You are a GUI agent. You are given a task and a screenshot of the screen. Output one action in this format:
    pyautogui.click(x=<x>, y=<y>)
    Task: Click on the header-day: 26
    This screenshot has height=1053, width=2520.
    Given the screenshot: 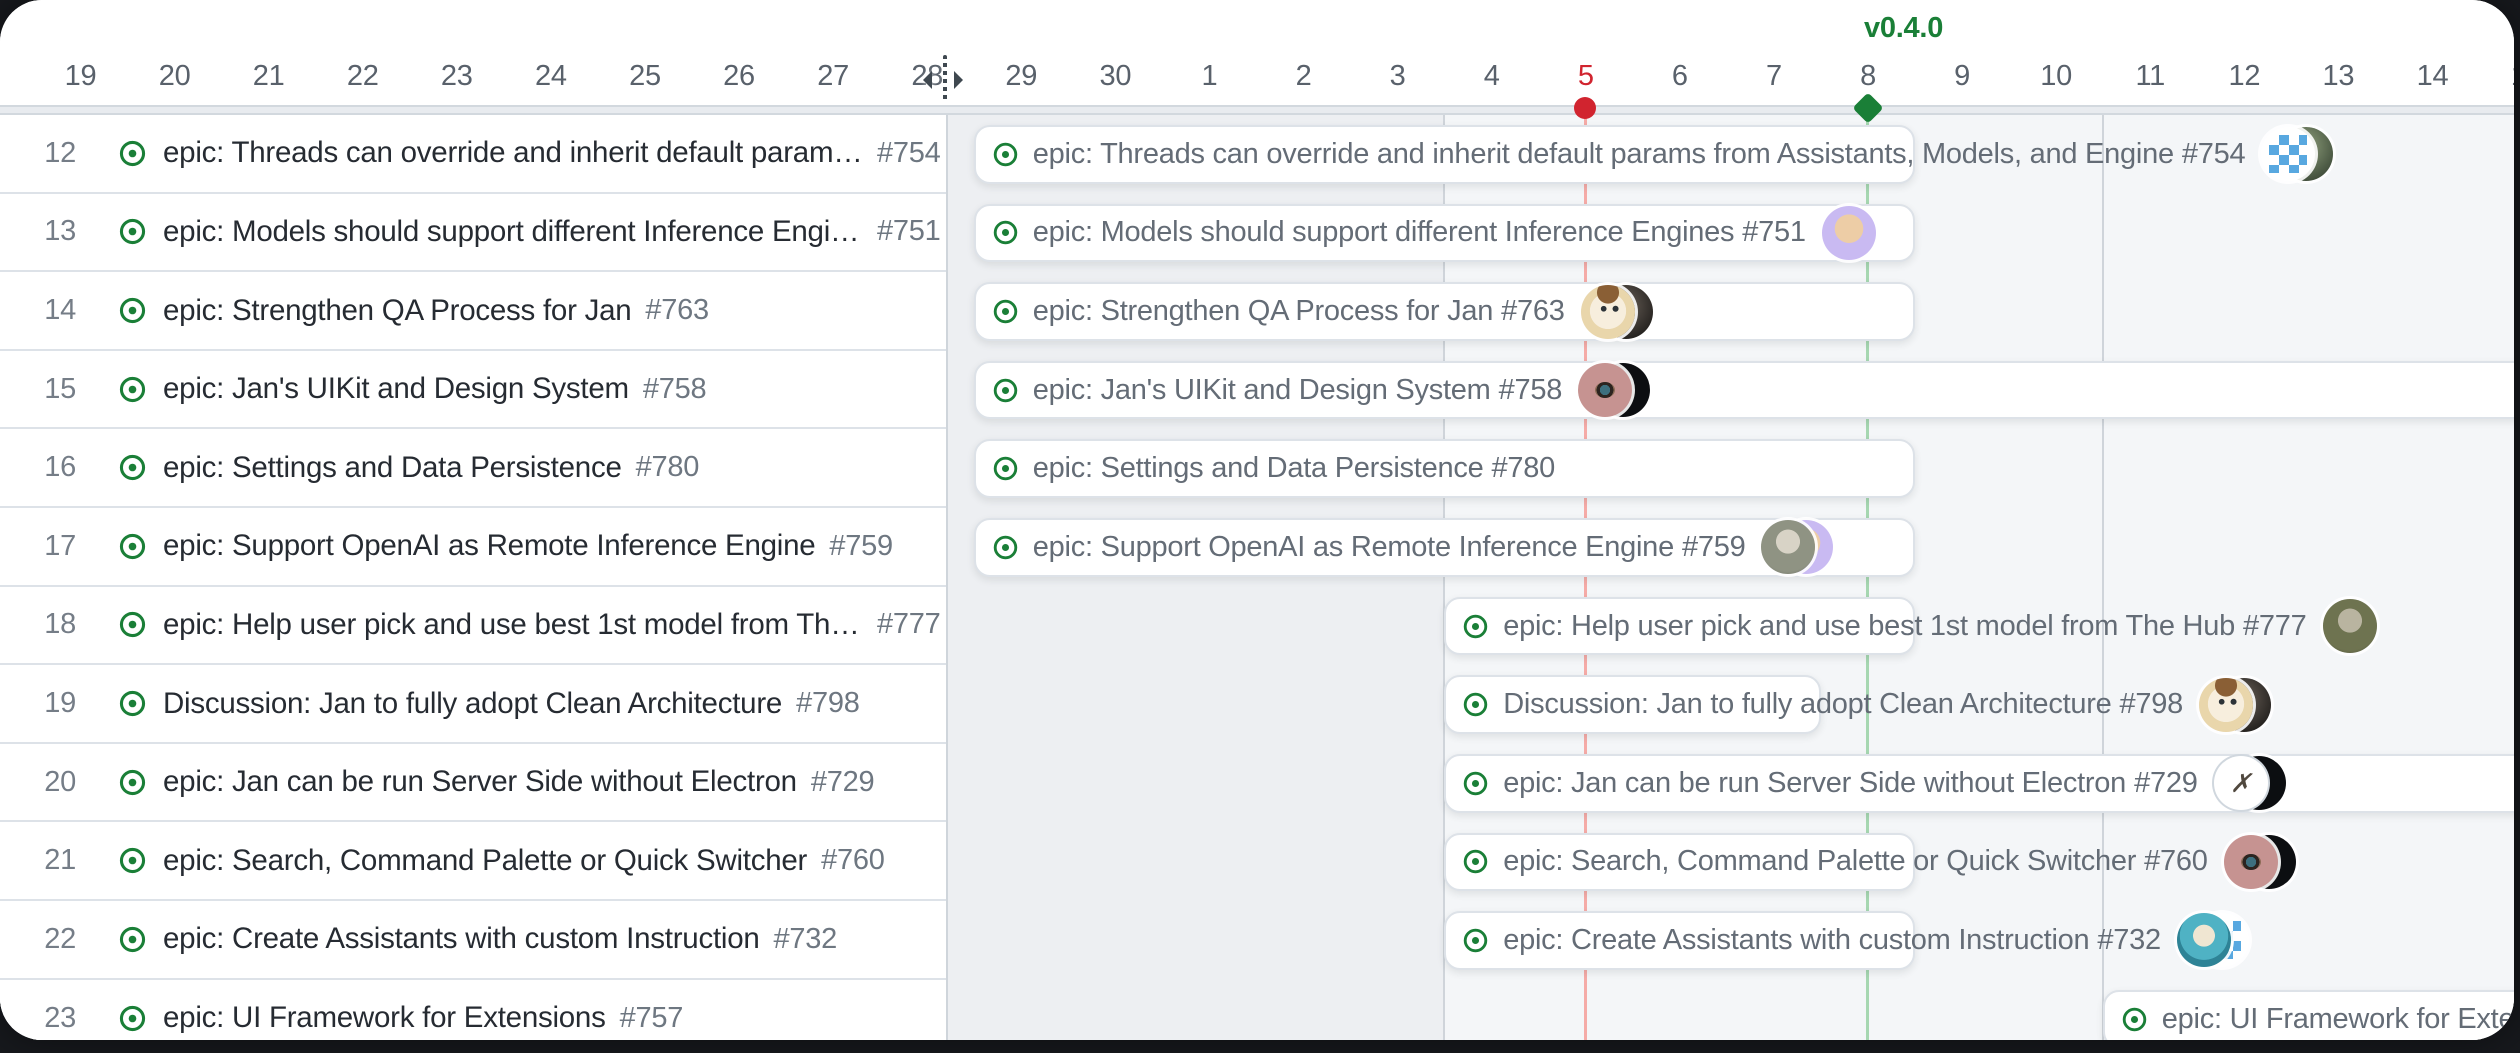 What is the action you would take?
    pyautogui.click(x=739, y=76)
    